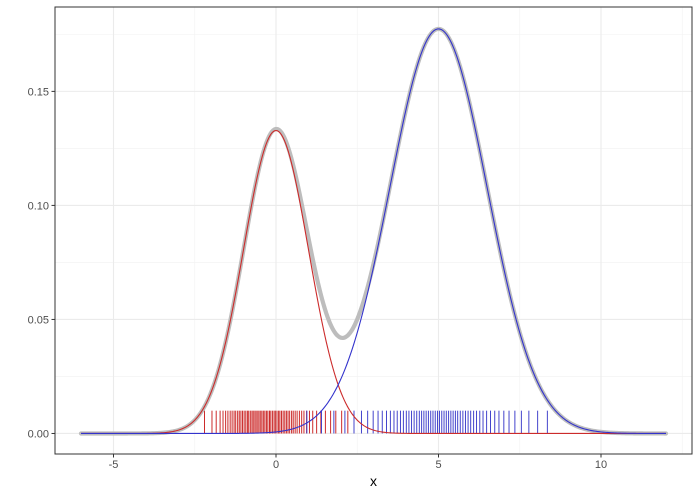  What do you see at coordinates (438, 465) in the screenshot?
I see `x-tick-label: 5` at bounding box center [438, 465].